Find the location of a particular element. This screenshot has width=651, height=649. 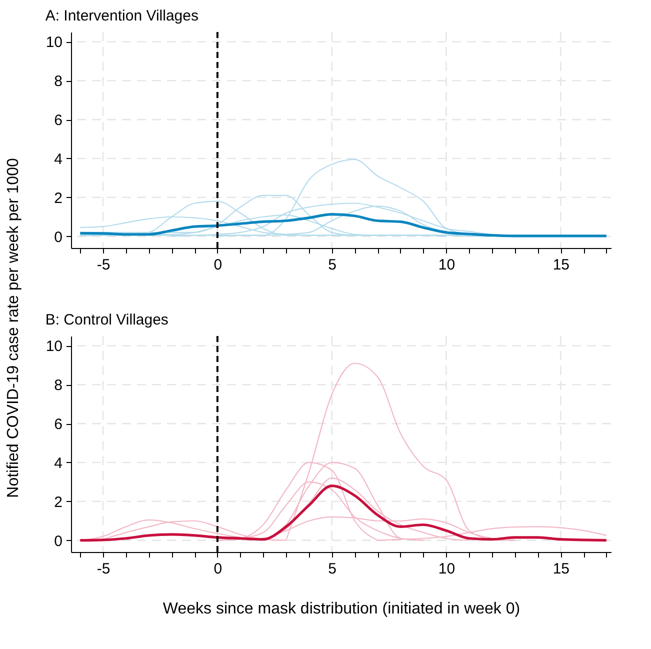

x-axis-title: Weeks since mask distribution (initiated in week 0) is located at coordinates (341, 609).